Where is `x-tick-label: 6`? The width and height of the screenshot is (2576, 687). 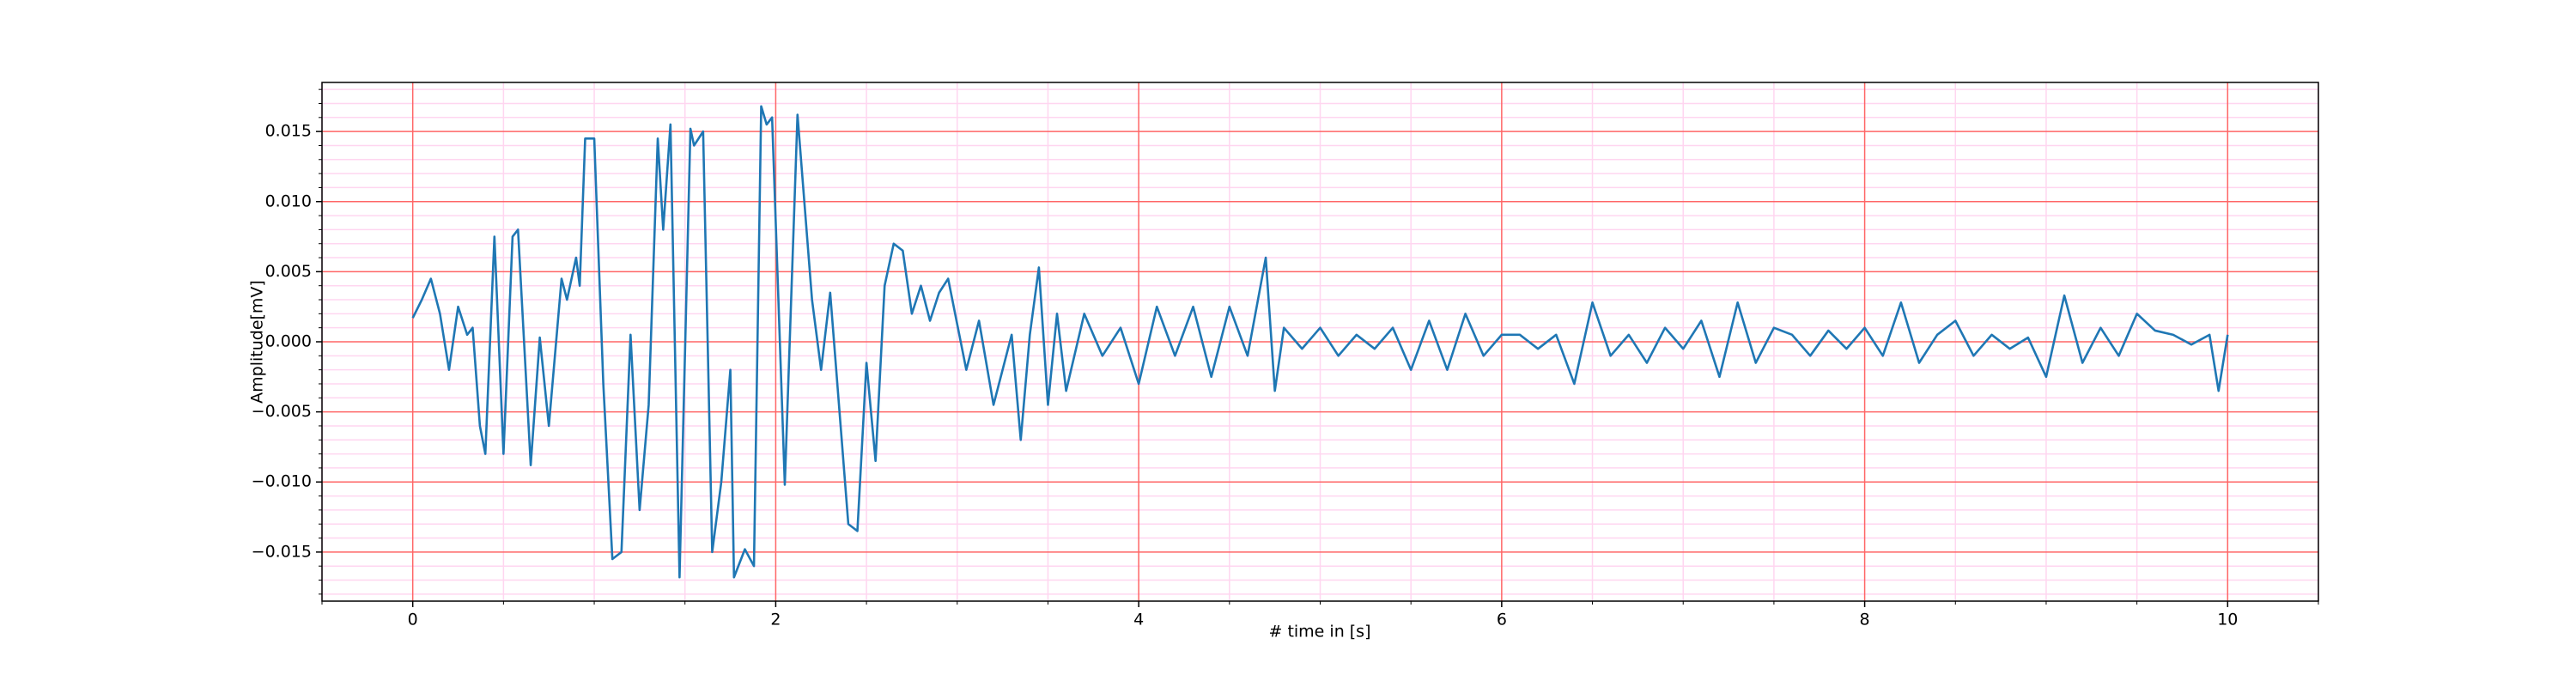 x-tick-label: 6 is located at coordinates (1502, 620).